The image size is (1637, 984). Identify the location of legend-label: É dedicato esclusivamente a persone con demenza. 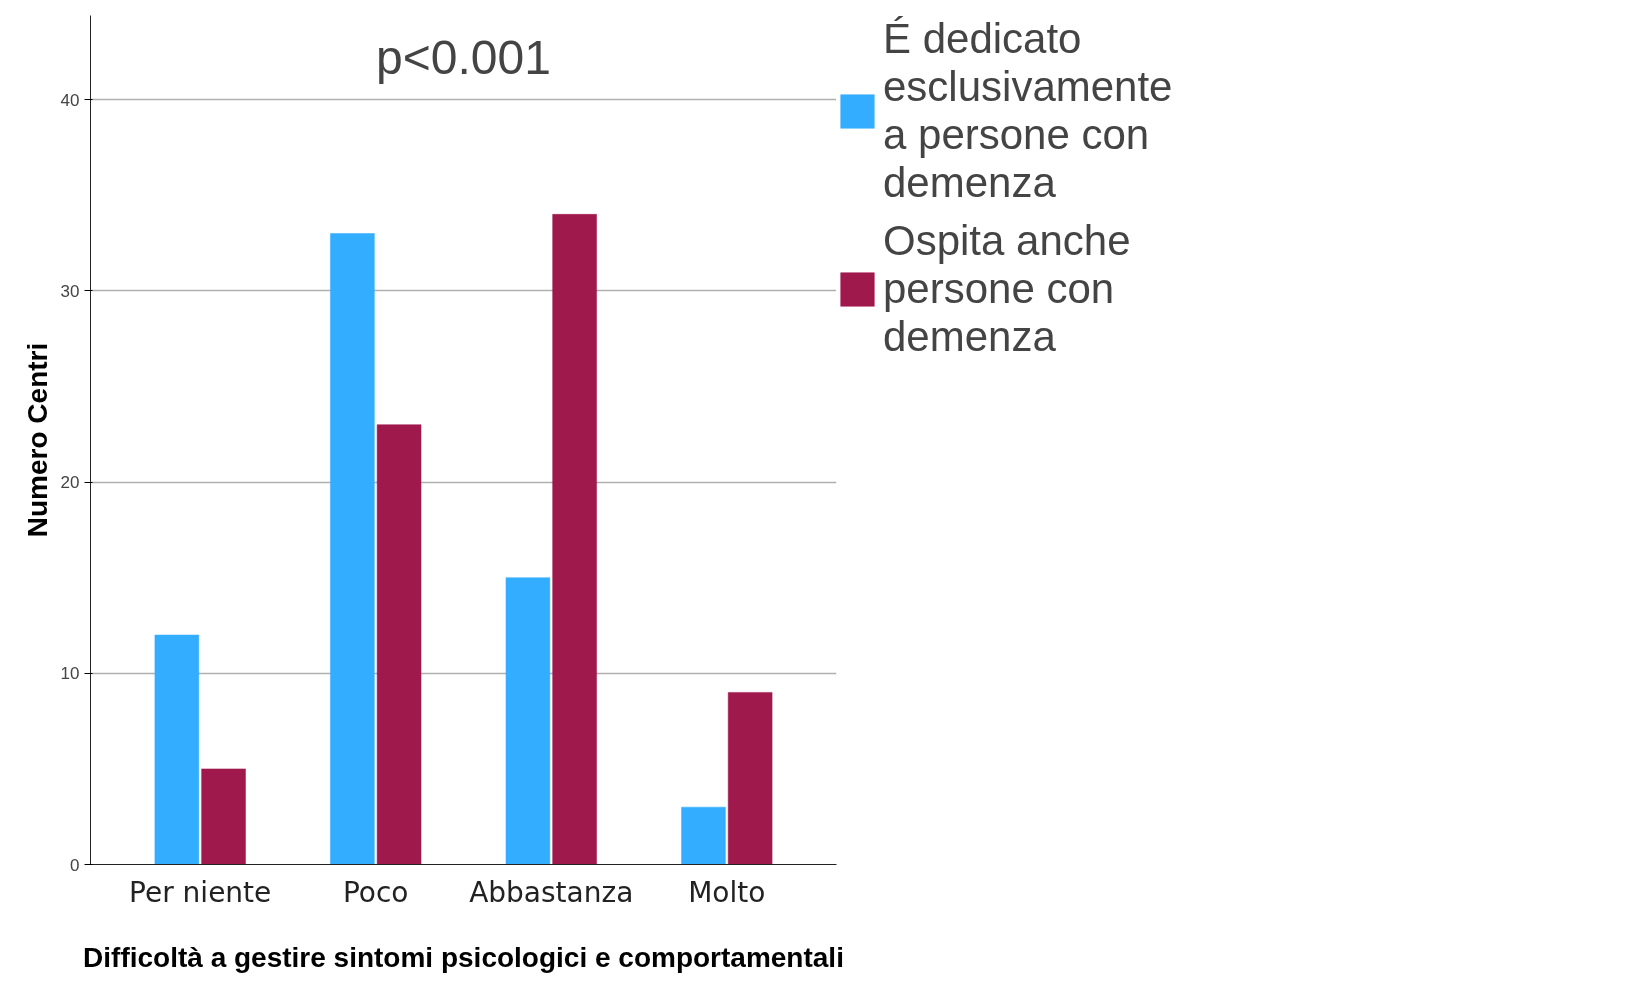
(1028, 111).